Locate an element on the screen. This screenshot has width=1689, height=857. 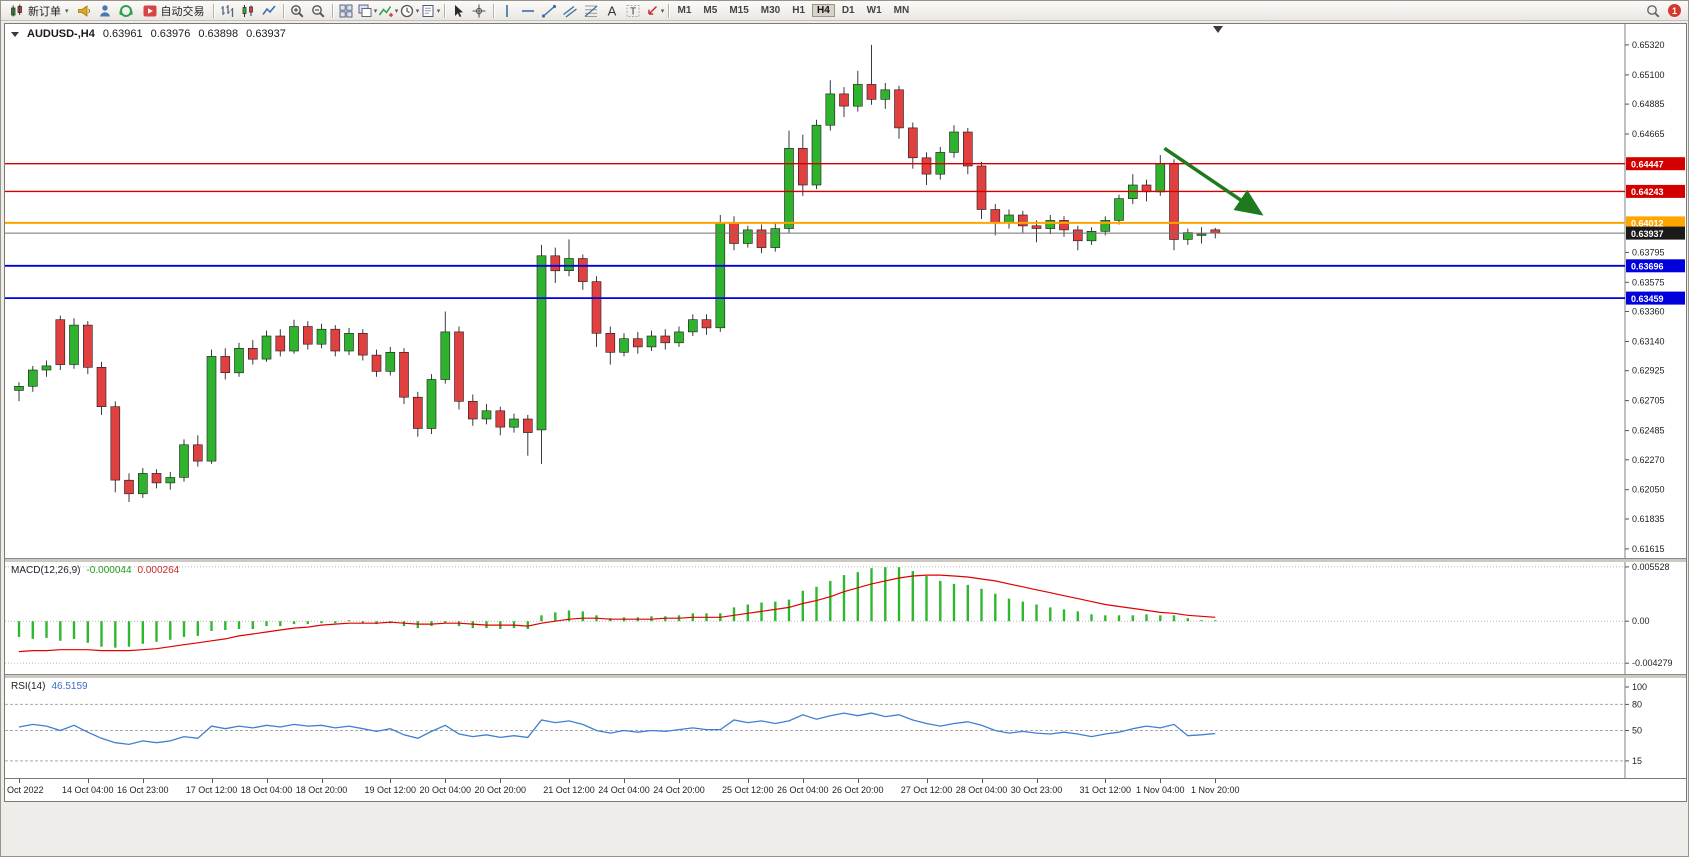
fibonacci-icon is located at coordinates (591, 10).